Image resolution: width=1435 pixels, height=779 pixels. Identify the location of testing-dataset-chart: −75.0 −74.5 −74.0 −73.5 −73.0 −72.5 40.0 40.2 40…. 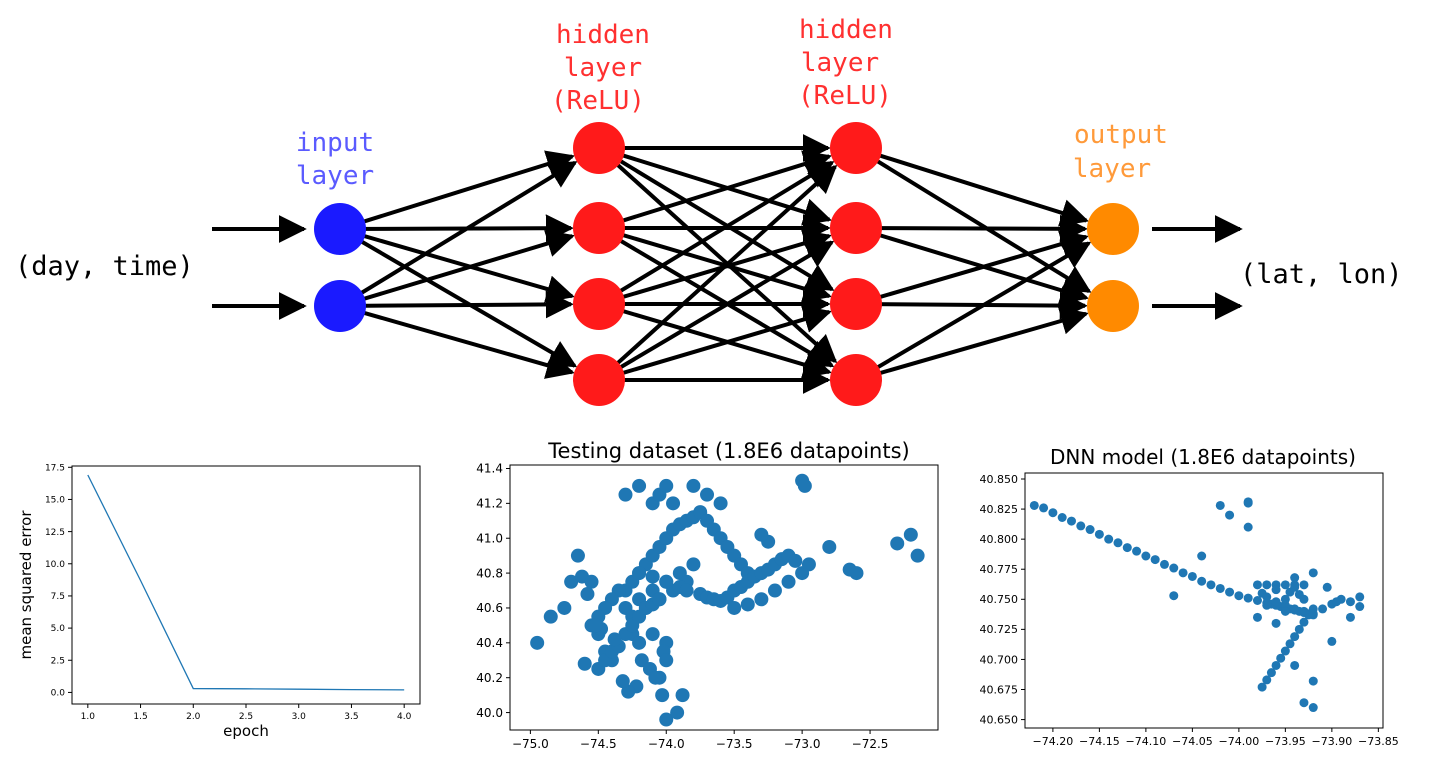
(707, 595).